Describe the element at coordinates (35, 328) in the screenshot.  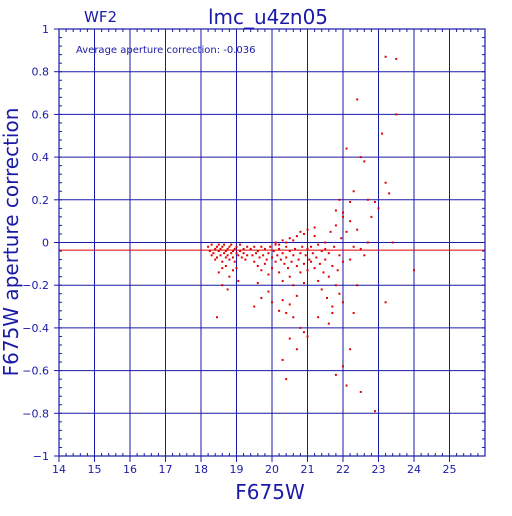
I see `y-tick-label: −0.4` at that location.